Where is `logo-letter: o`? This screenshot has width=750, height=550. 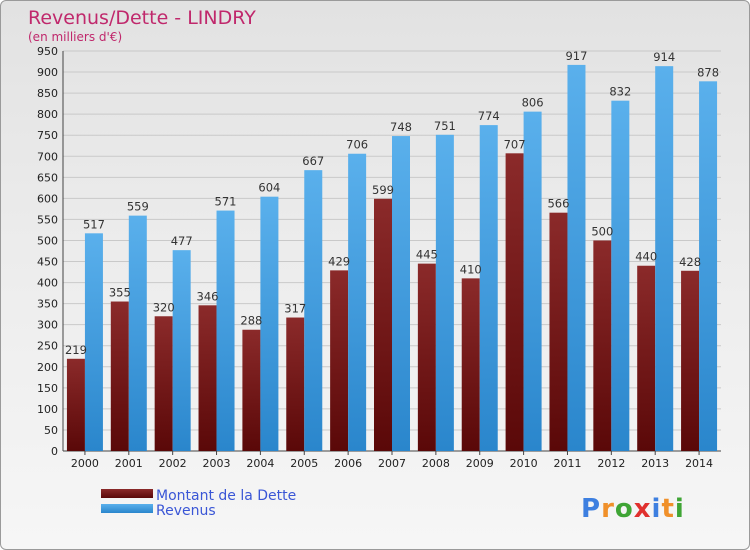
logo-letter: o is located at coordinates (624, 509).